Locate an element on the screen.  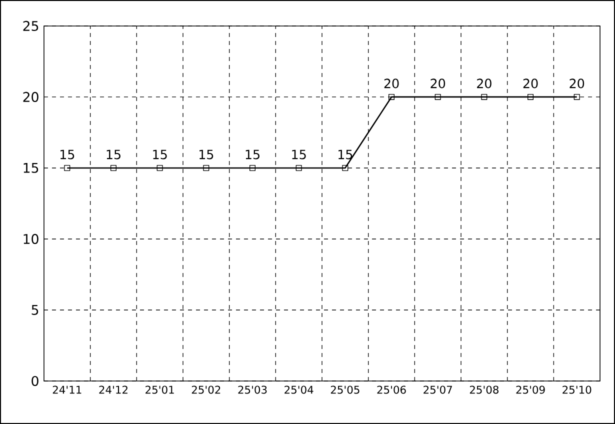
x-tick-label: 25'06 is located at coordinates (391, 390).